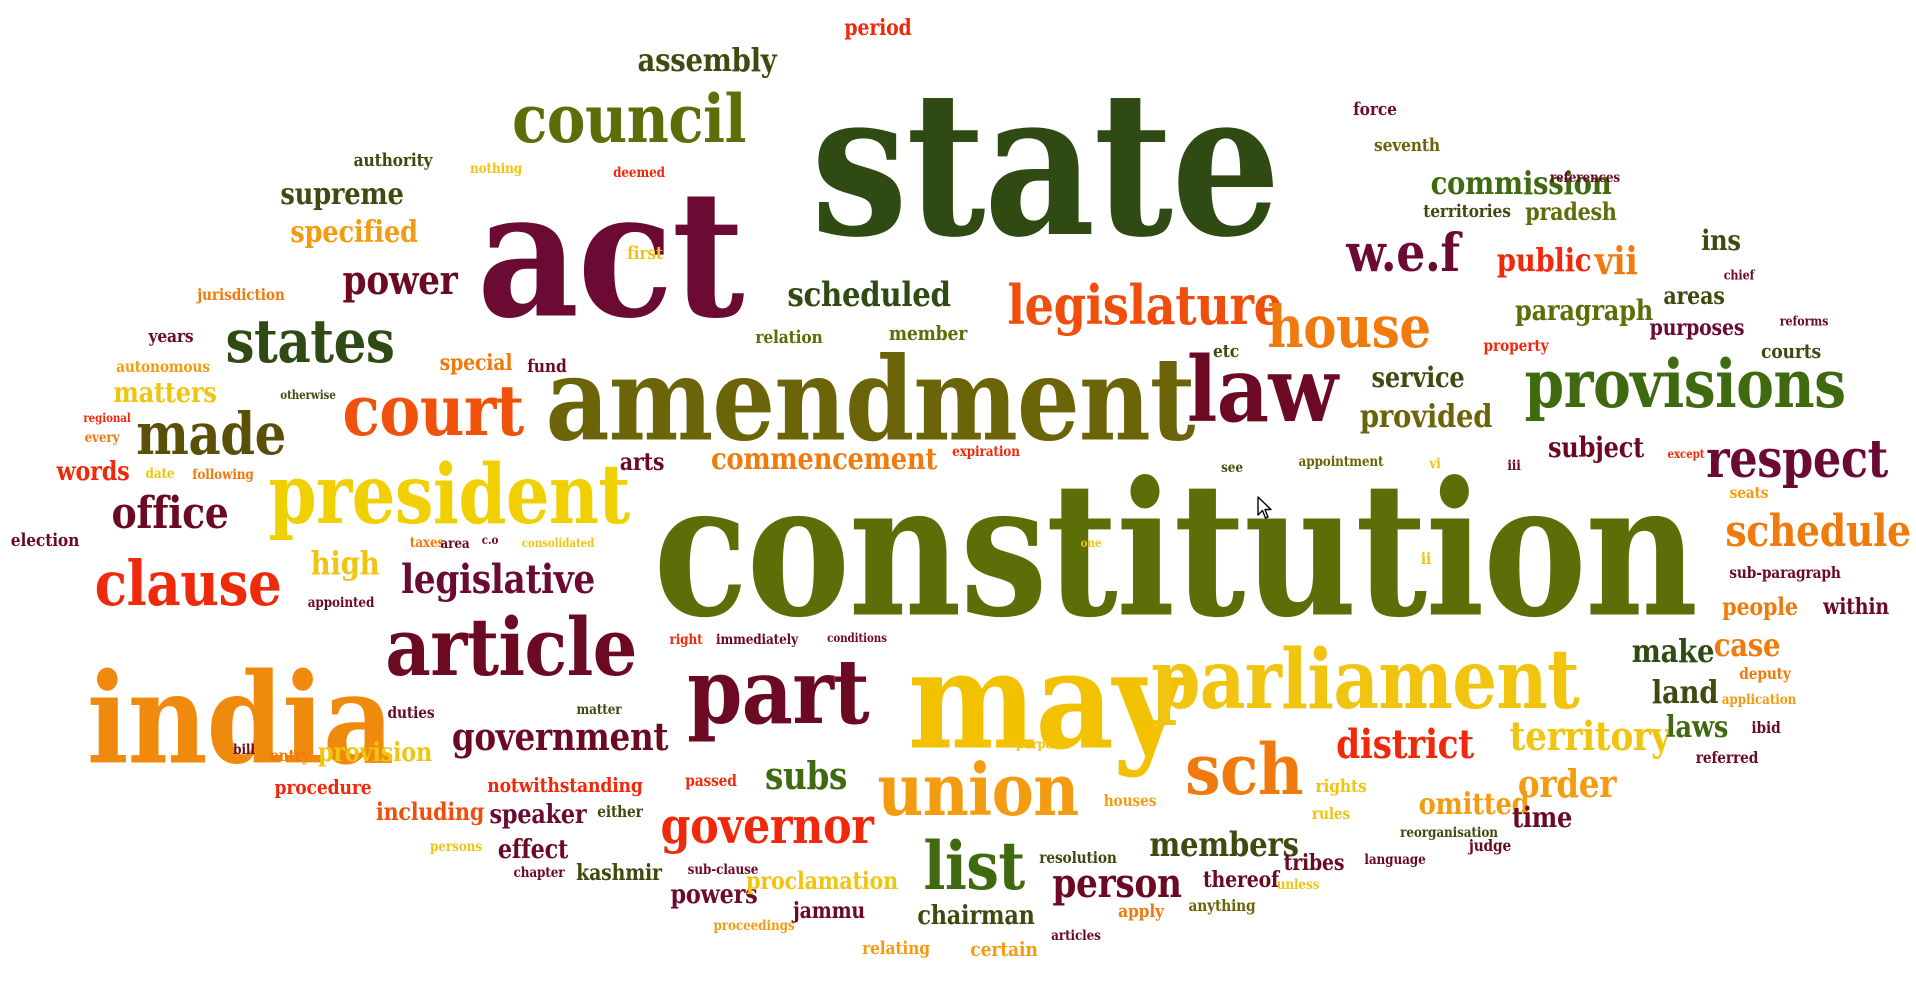  What do you see at coordinates (547, 366) in the screenshot?
I see `cloud-word: fund` at bounding box center [547, 366].